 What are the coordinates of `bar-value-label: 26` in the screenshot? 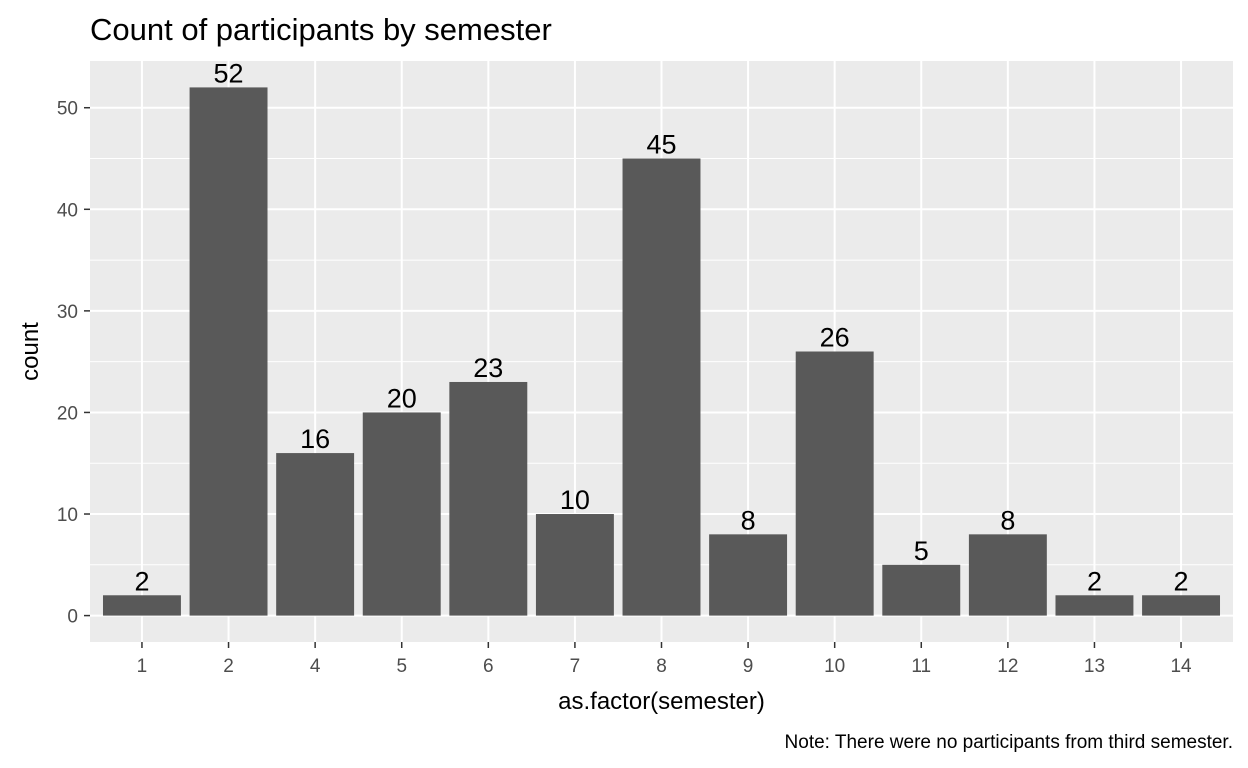 It's located at (835, 338).